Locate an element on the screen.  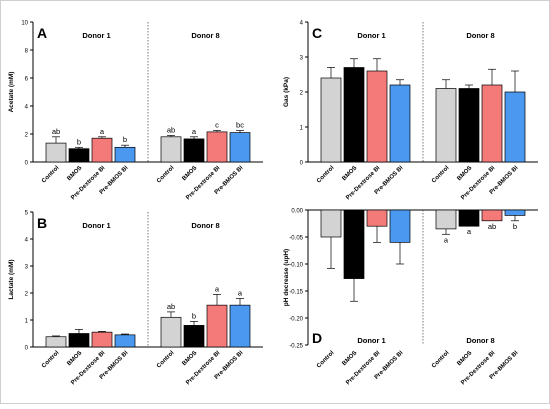
y-tick-label: -0.10 is located at coordinates (296, 266).